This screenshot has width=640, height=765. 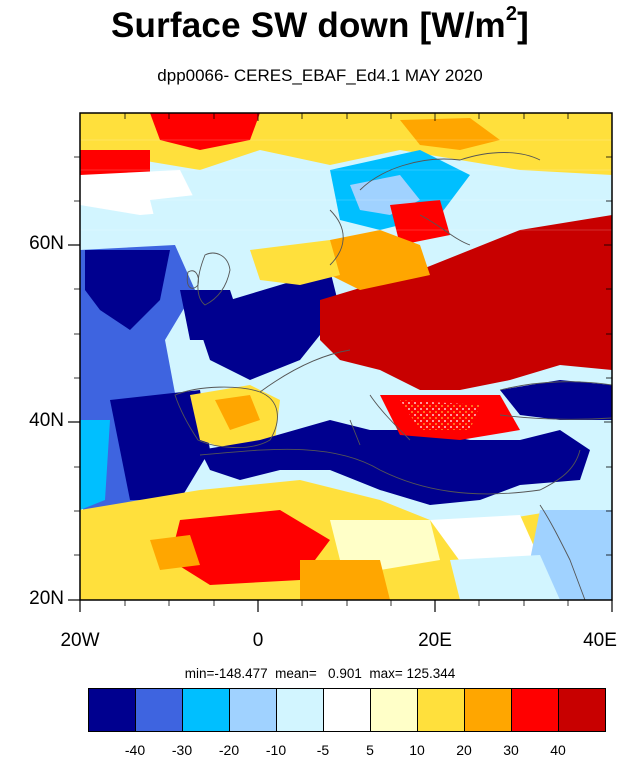 I want to click on y-tick-label-60n: 60N, so click(x=46, y=243).